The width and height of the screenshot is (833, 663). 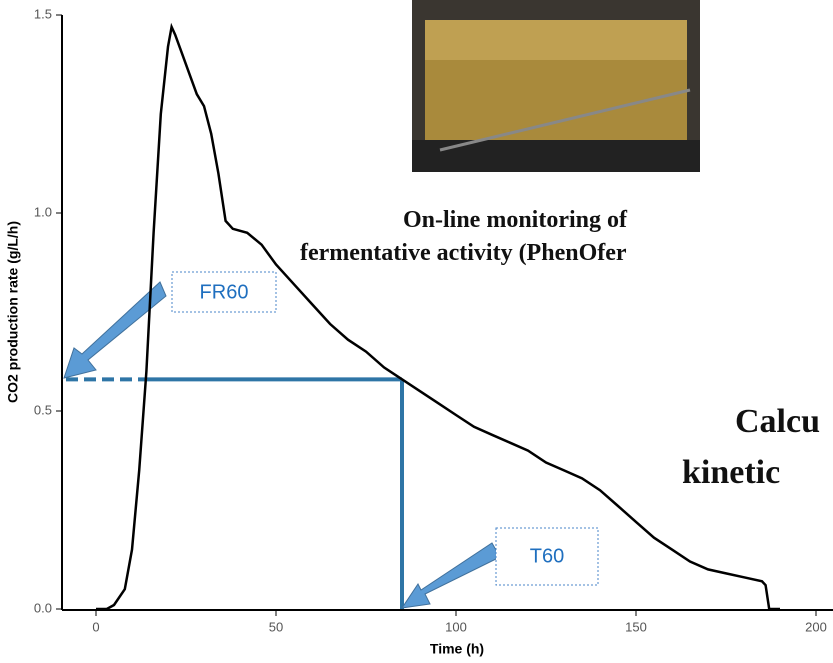 I want to click on x-tick-label: 200, so click(x=816, y=626).